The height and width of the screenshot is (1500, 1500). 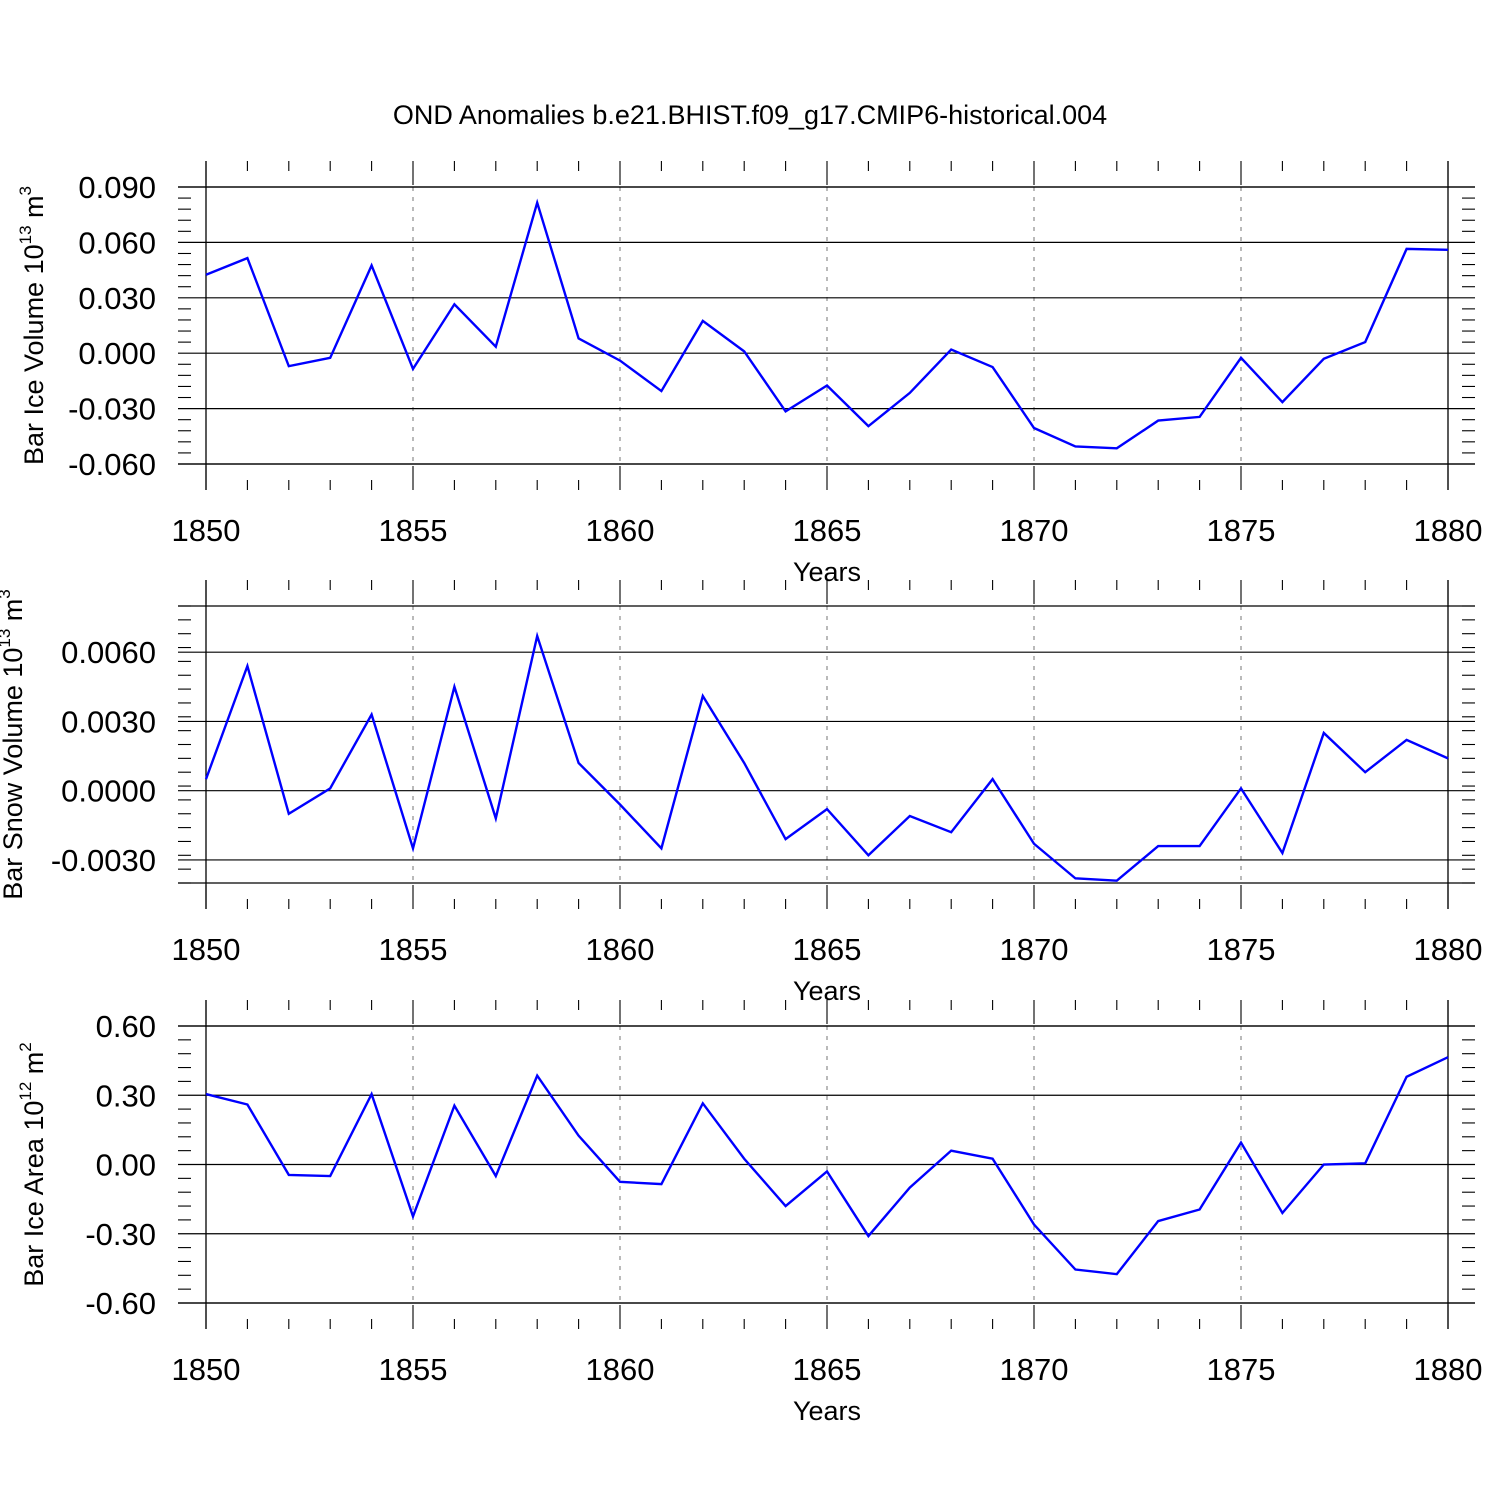 What do you see at coordinates (32, 325) in the screenshot?
I see `y-axis-label: Bar Ice Volume 1013 m3` at bounding box center [32, 325].